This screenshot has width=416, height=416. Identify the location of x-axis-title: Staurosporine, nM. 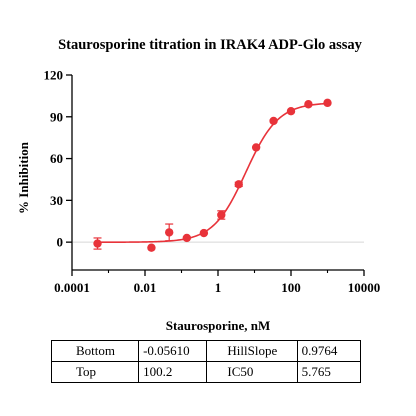
(218, 325).